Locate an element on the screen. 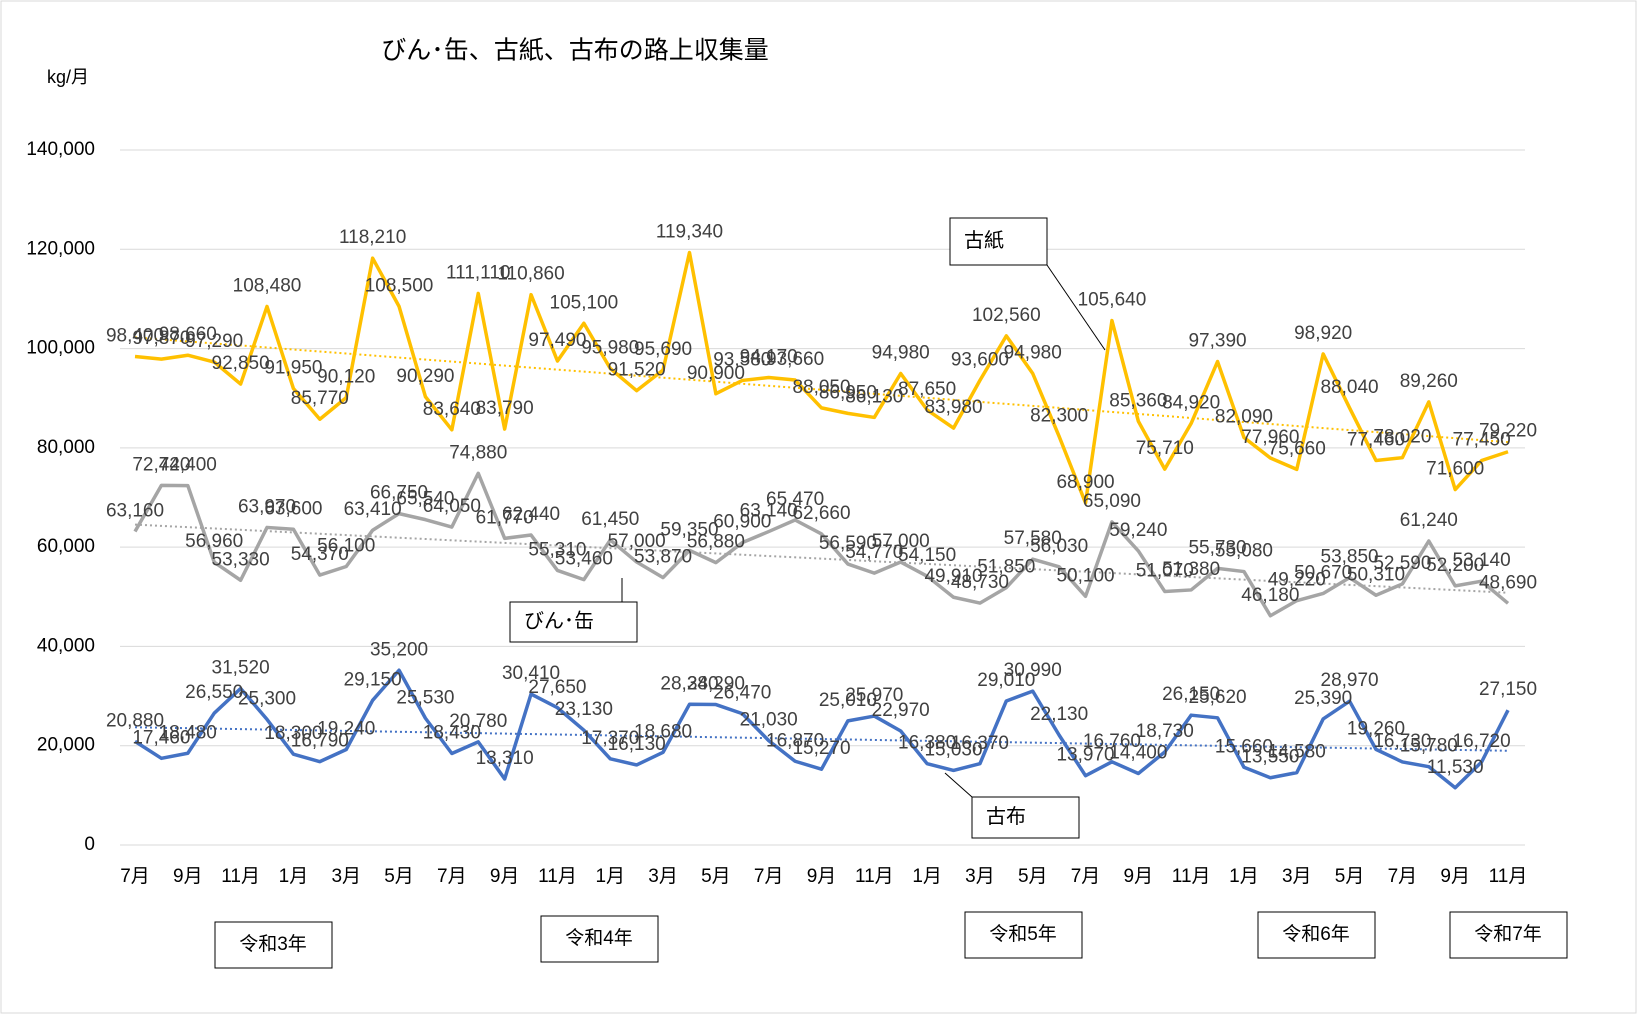 The height and width of the screenshot is (1014, 1637). data-label: 110,860 is located at coordinates (530, 274).